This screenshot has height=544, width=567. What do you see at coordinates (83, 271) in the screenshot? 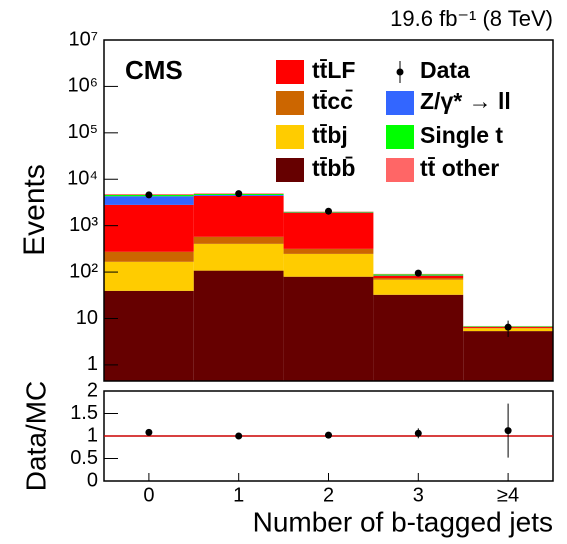
I see `y-tick-label: 10²` at bounding box center [83, 271].